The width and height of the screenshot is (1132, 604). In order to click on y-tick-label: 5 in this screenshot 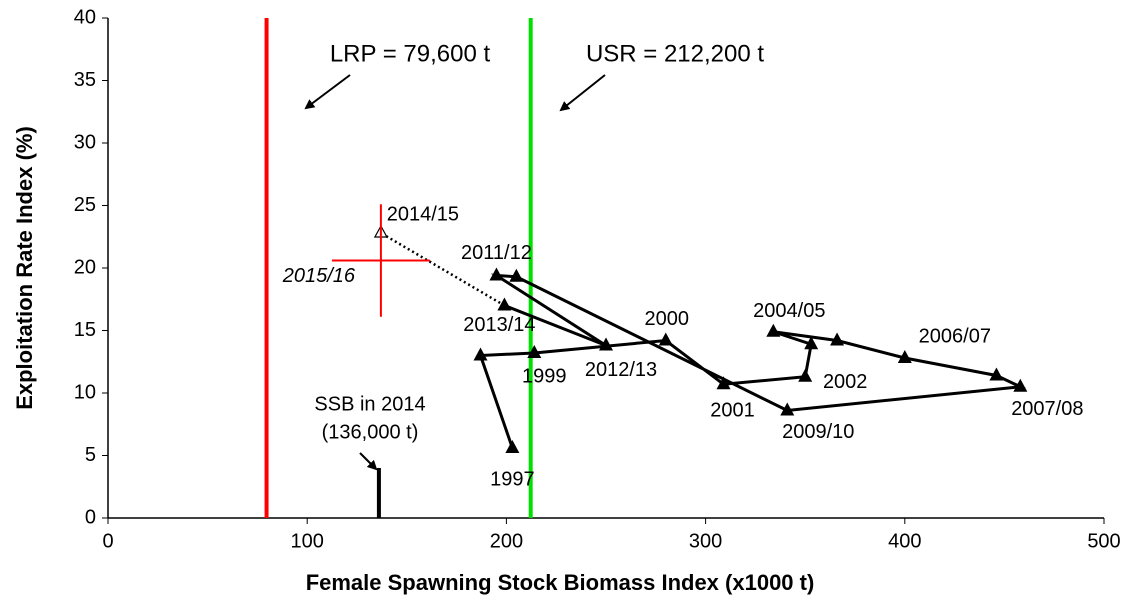, I will do `click(90, 455)`.